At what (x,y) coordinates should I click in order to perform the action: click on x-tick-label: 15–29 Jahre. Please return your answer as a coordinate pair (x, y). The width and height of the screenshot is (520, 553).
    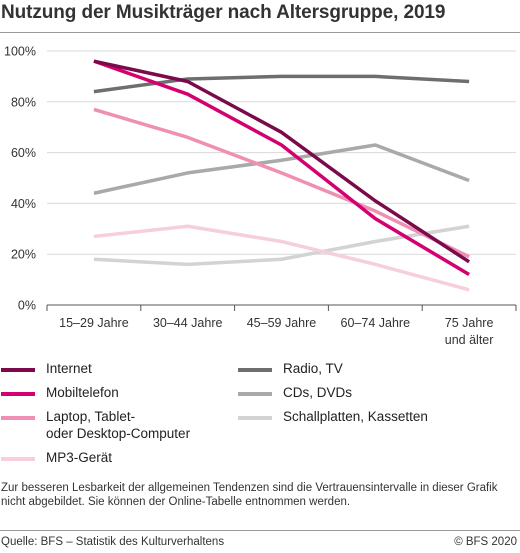
    Looking at the image, I should click on (94, 323).